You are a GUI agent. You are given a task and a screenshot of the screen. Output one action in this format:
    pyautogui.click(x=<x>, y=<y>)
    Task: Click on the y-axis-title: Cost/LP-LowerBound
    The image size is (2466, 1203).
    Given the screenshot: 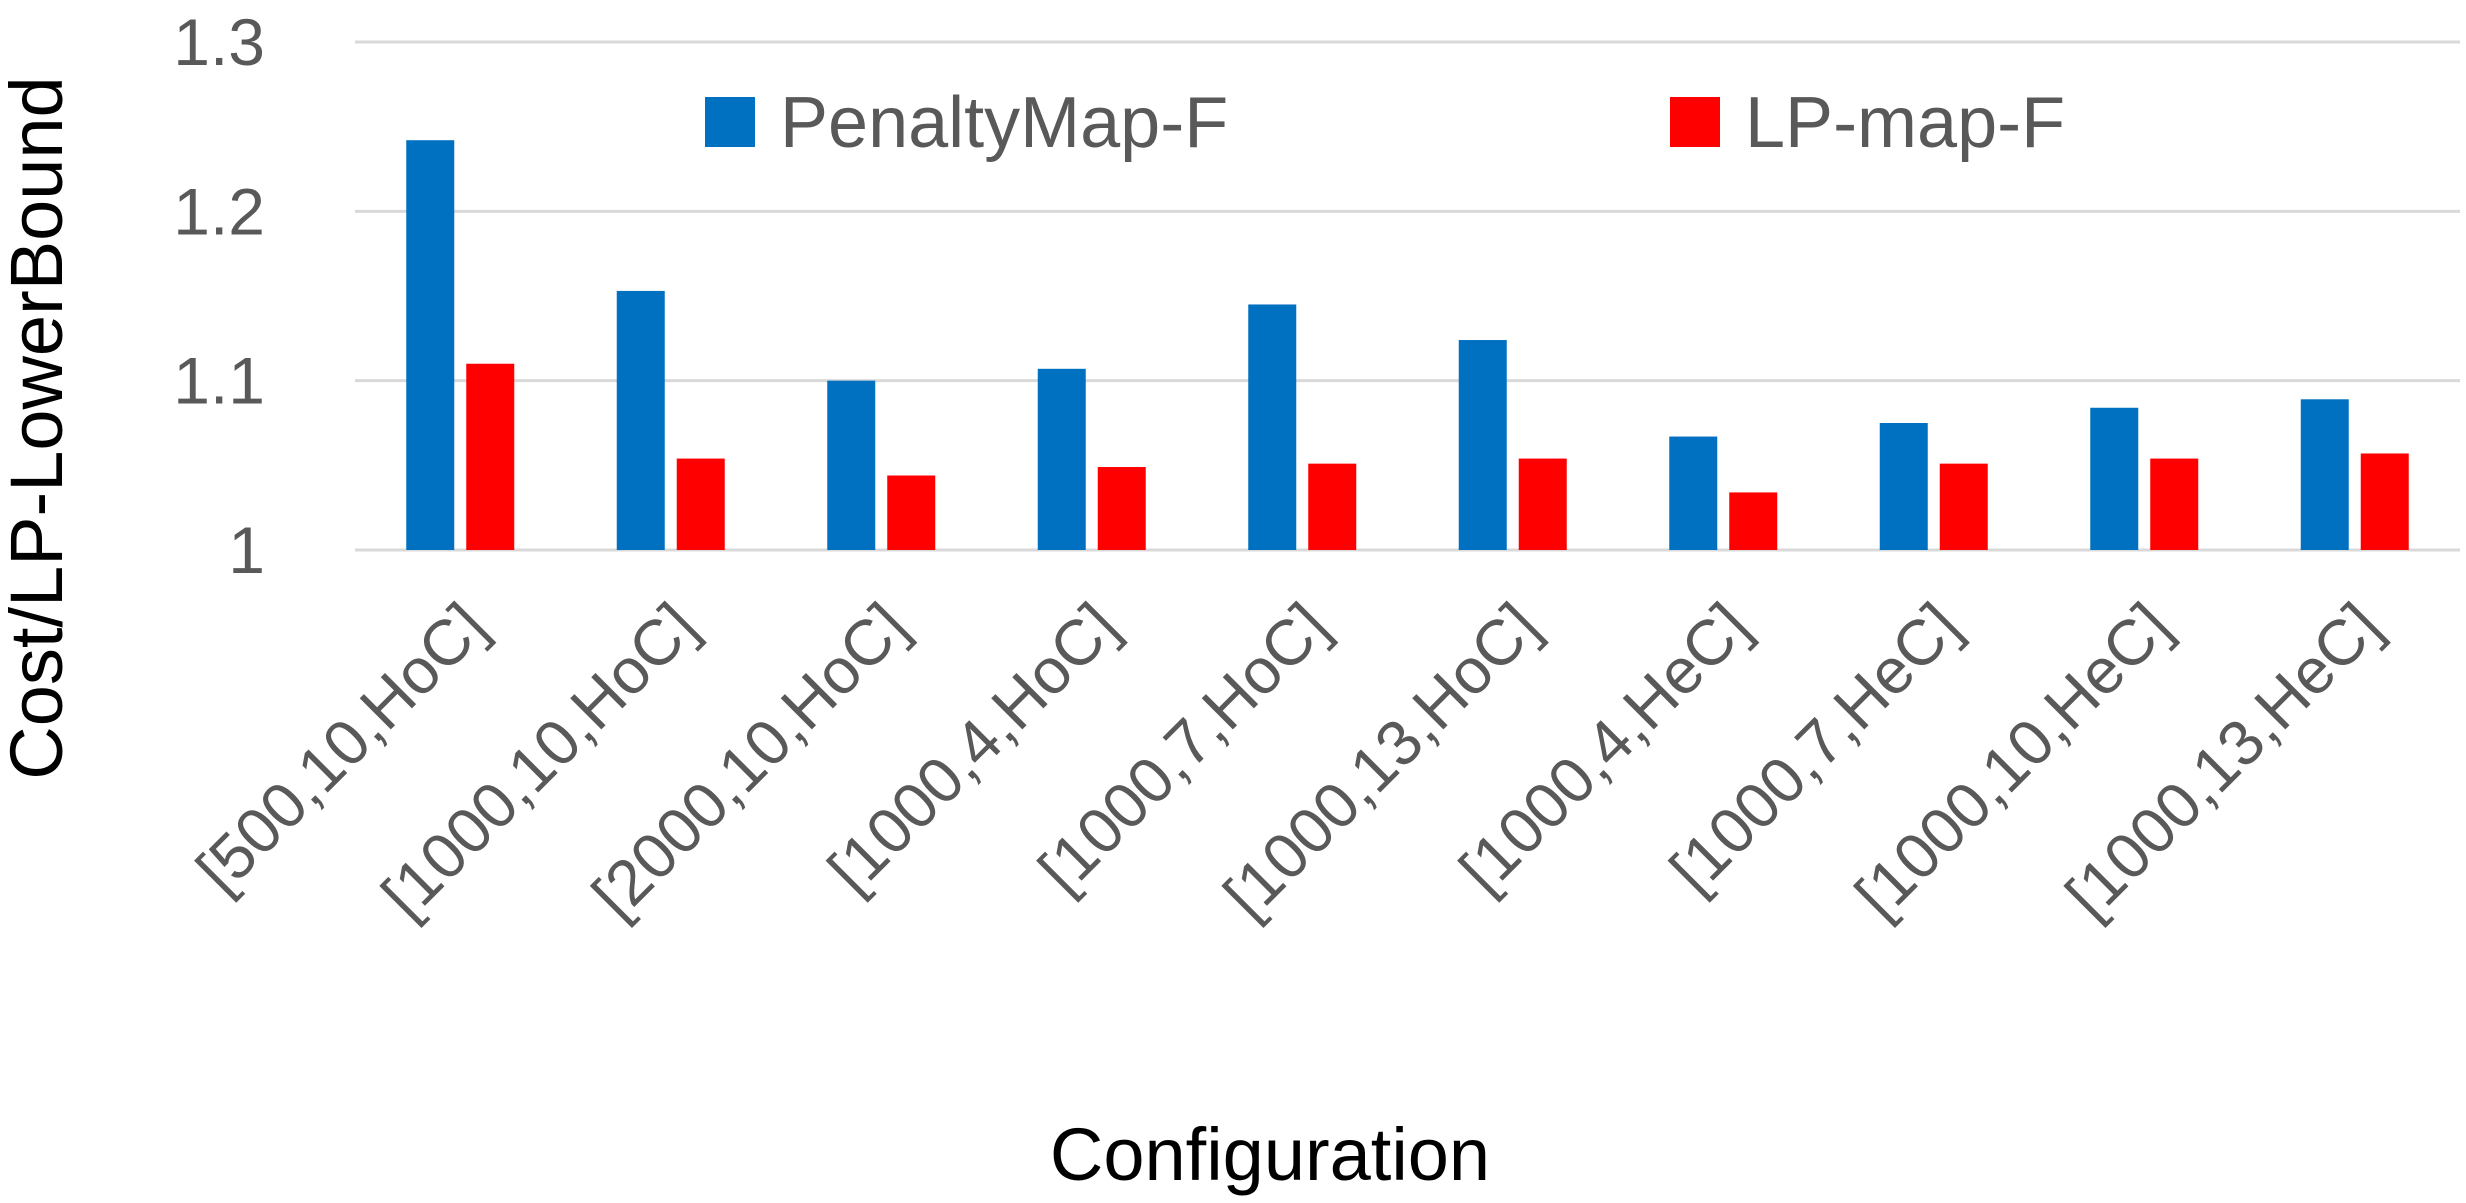 What is the action you would take?
    pyautogui.click(x=39, y=427)
    